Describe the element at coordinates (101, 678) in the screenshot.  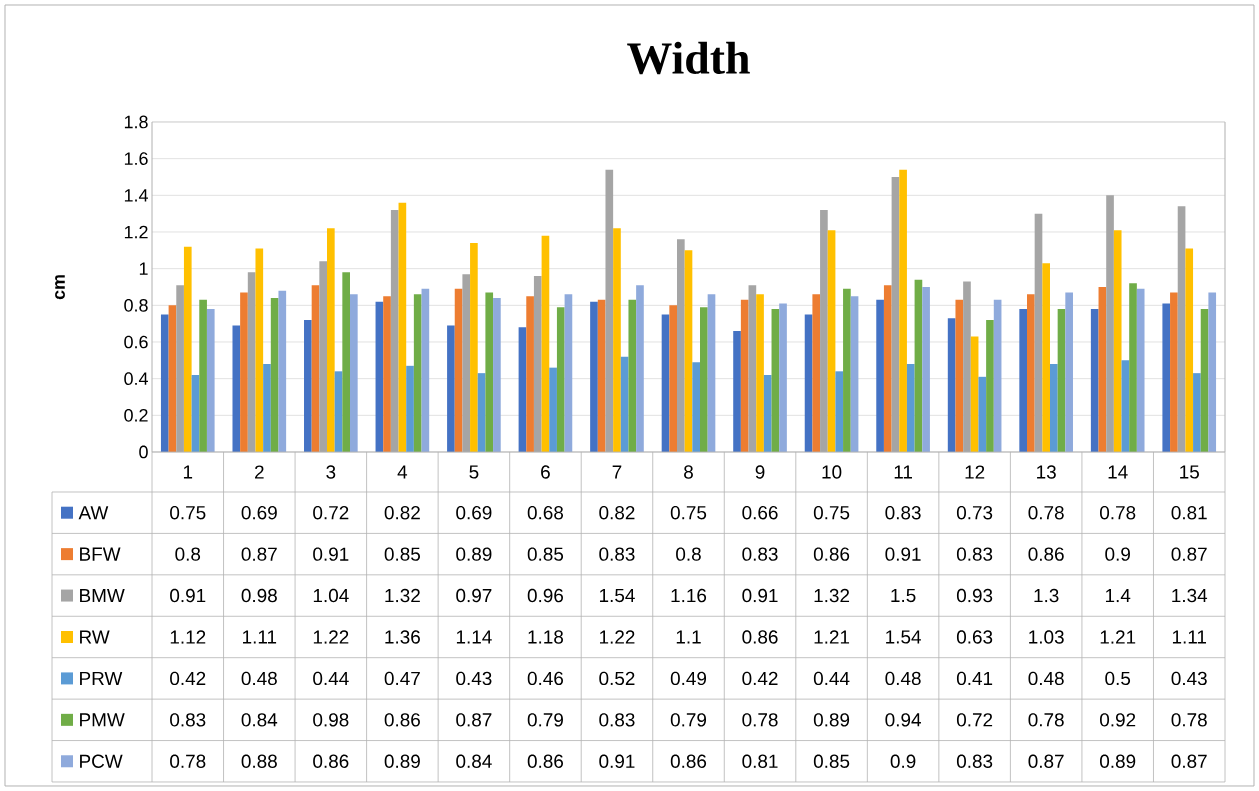
I see `legend-label: PRW` at that location.